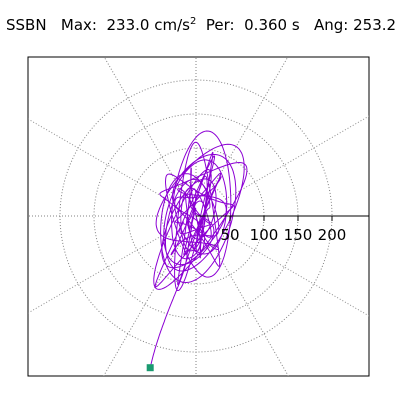  Describe the element at coordinates (193, 21) in the screenshot. I see `title-max-unit-exponent: 2` at that location.